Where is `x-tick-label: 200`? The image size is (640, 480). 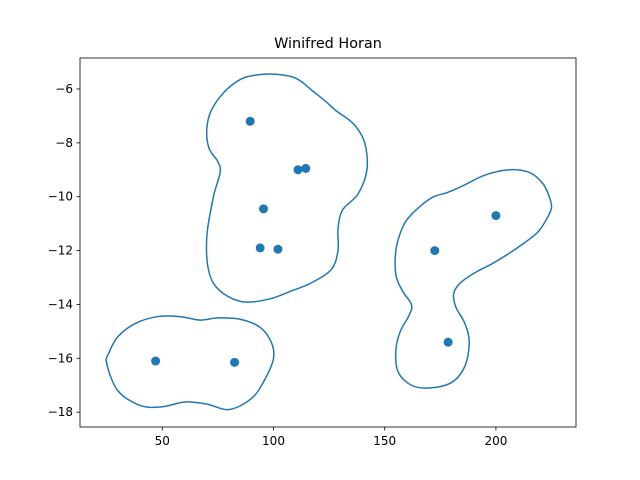
x-tick-label: 200 is located at coordinates (495, 441).